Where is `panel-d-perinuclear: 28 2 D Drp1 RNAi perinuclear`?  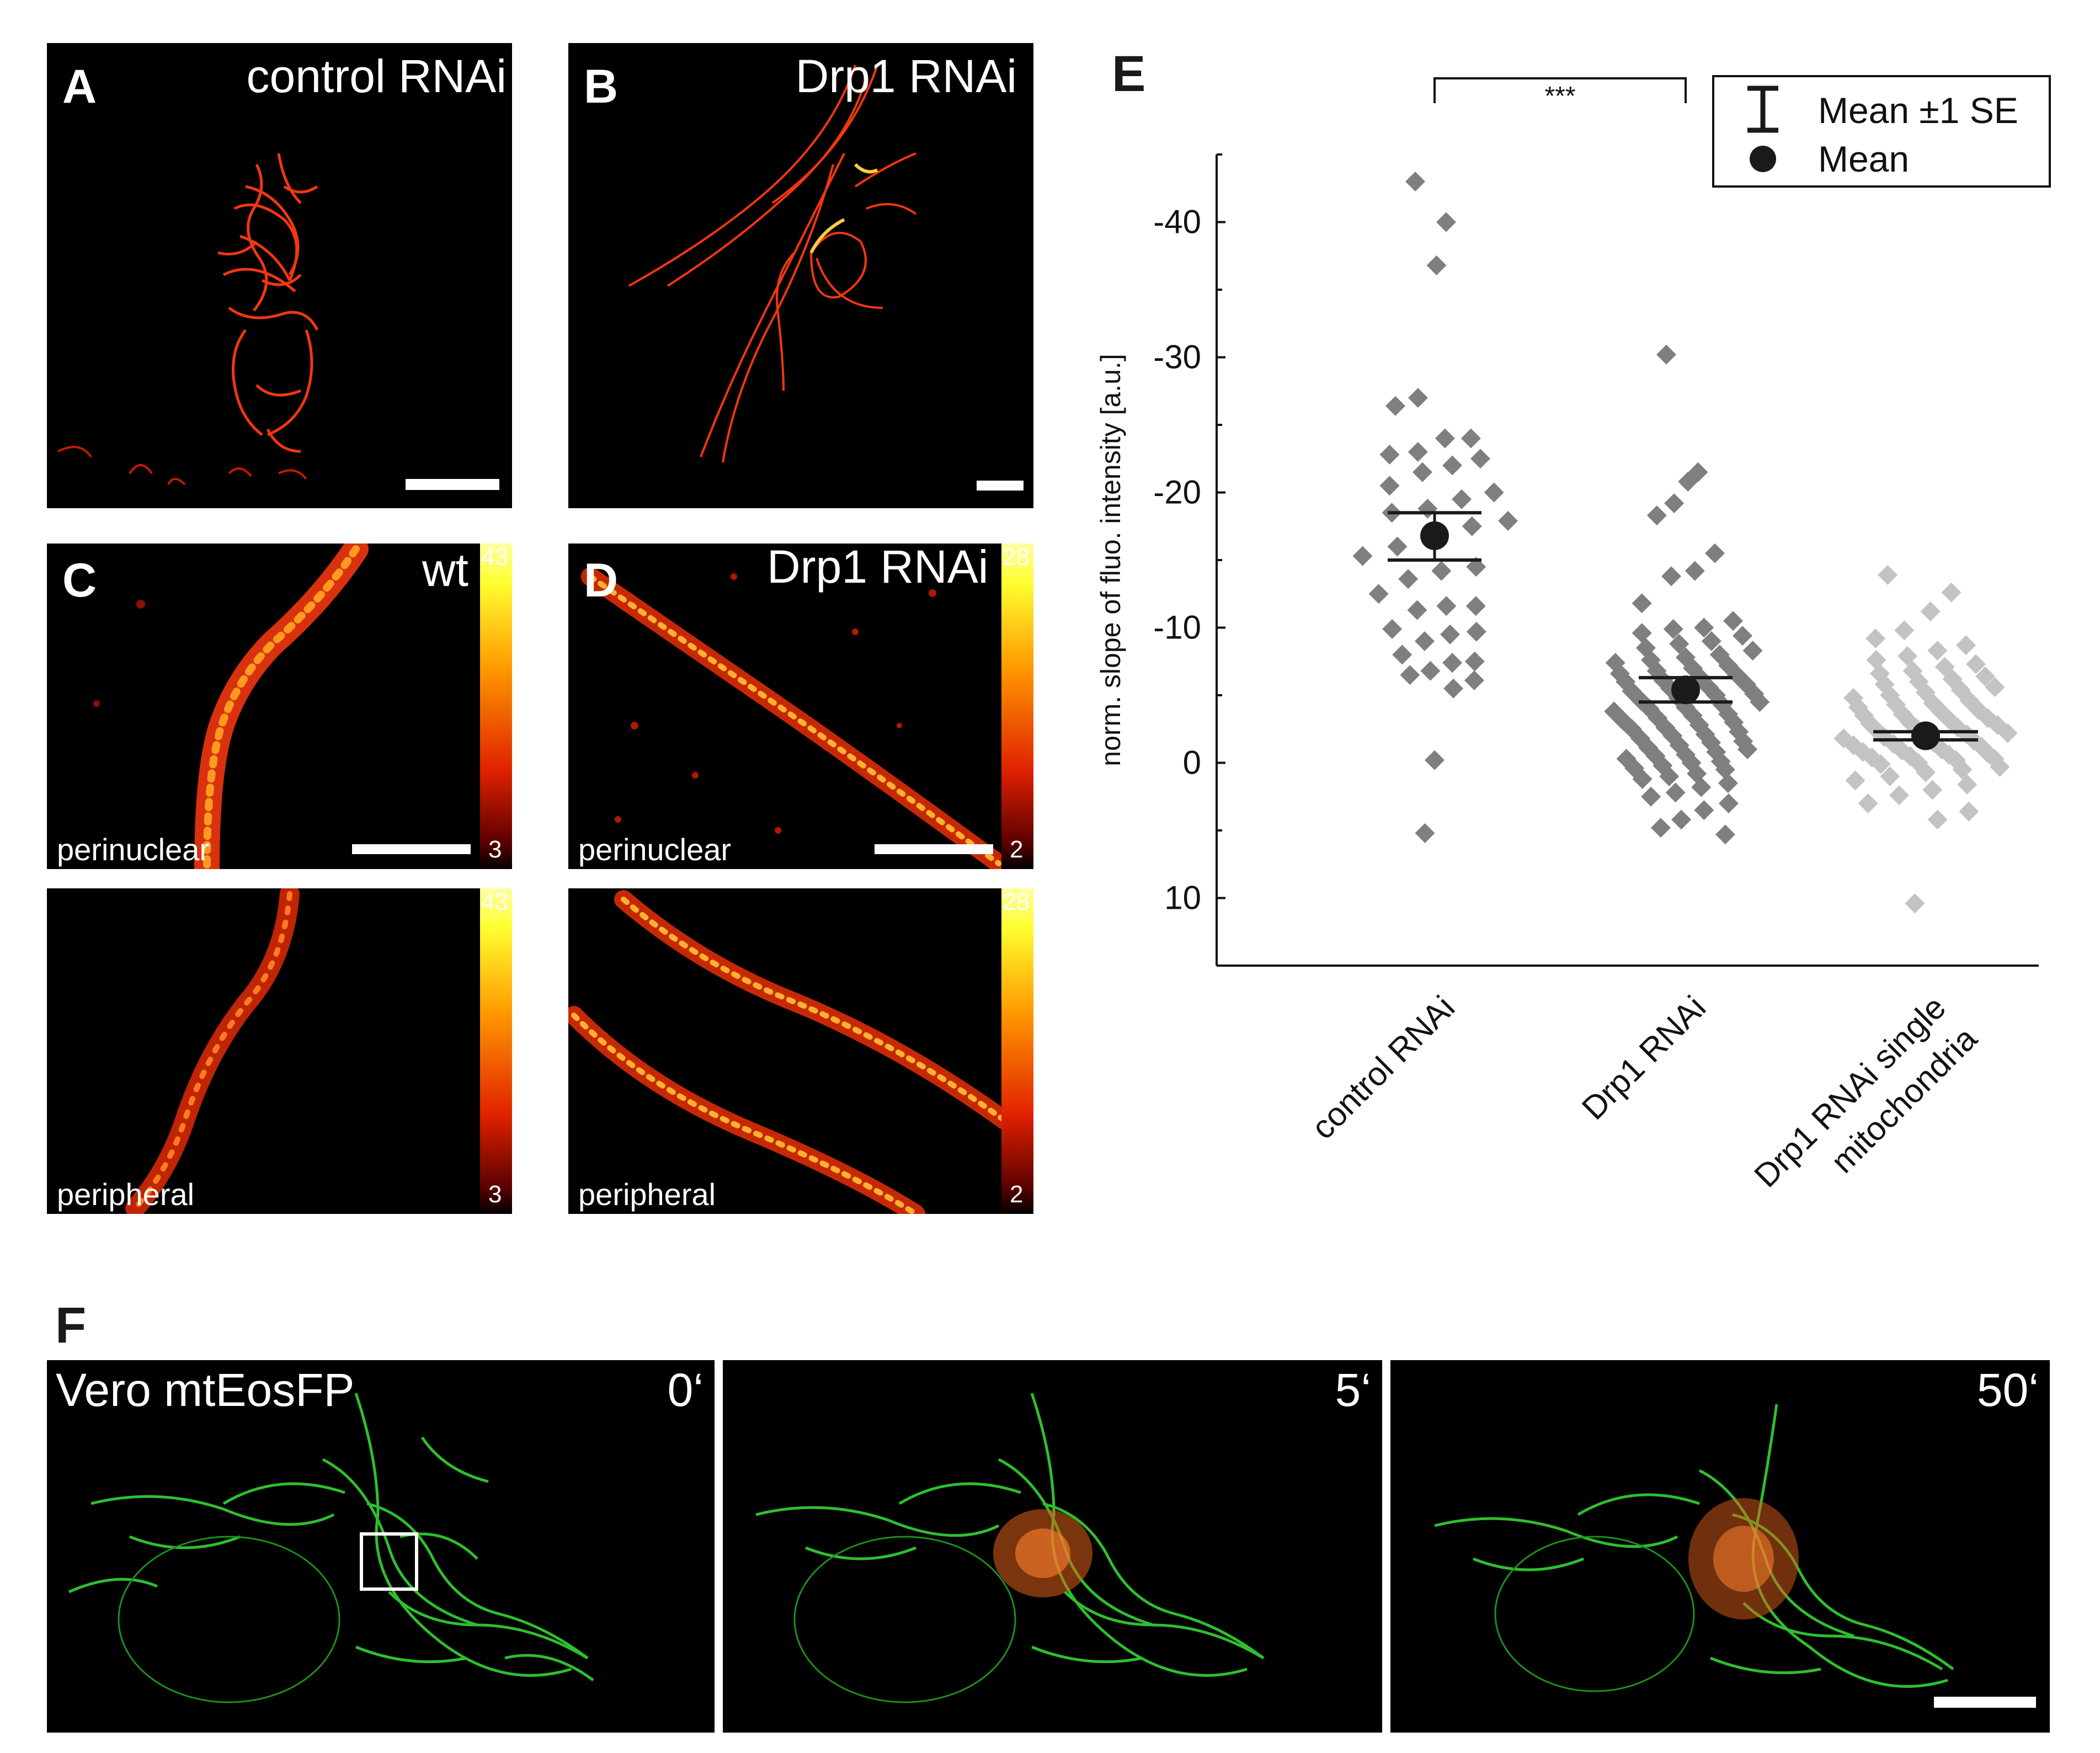
panel-d-perinuclear: 28 2 D Drp1 RNAi perinuclear is located at coordinates (800, 706).